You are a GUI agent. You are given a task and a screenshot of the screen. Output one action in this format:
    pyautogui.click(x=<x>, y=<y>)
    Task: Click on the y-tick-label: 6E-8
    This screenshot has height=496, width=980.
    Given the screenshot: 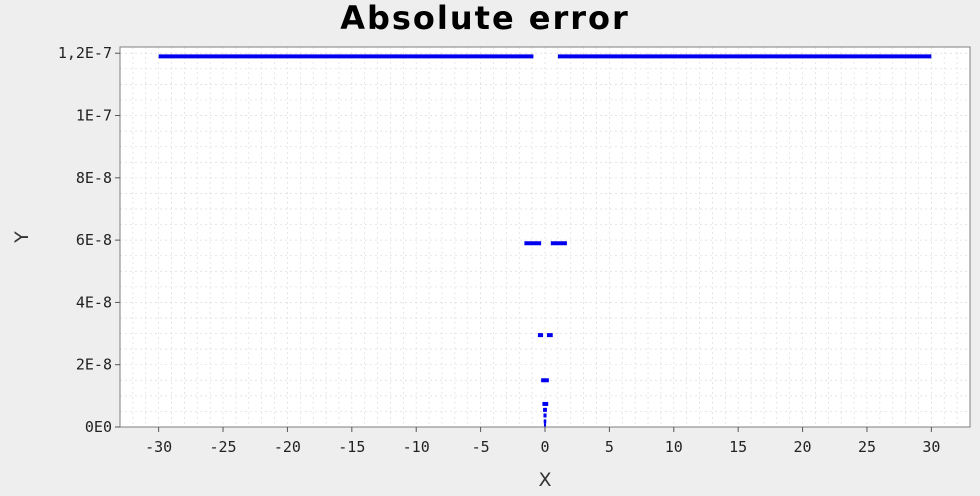 What is the action you would take?
    pyautogui.click(x=94, y=240)
    